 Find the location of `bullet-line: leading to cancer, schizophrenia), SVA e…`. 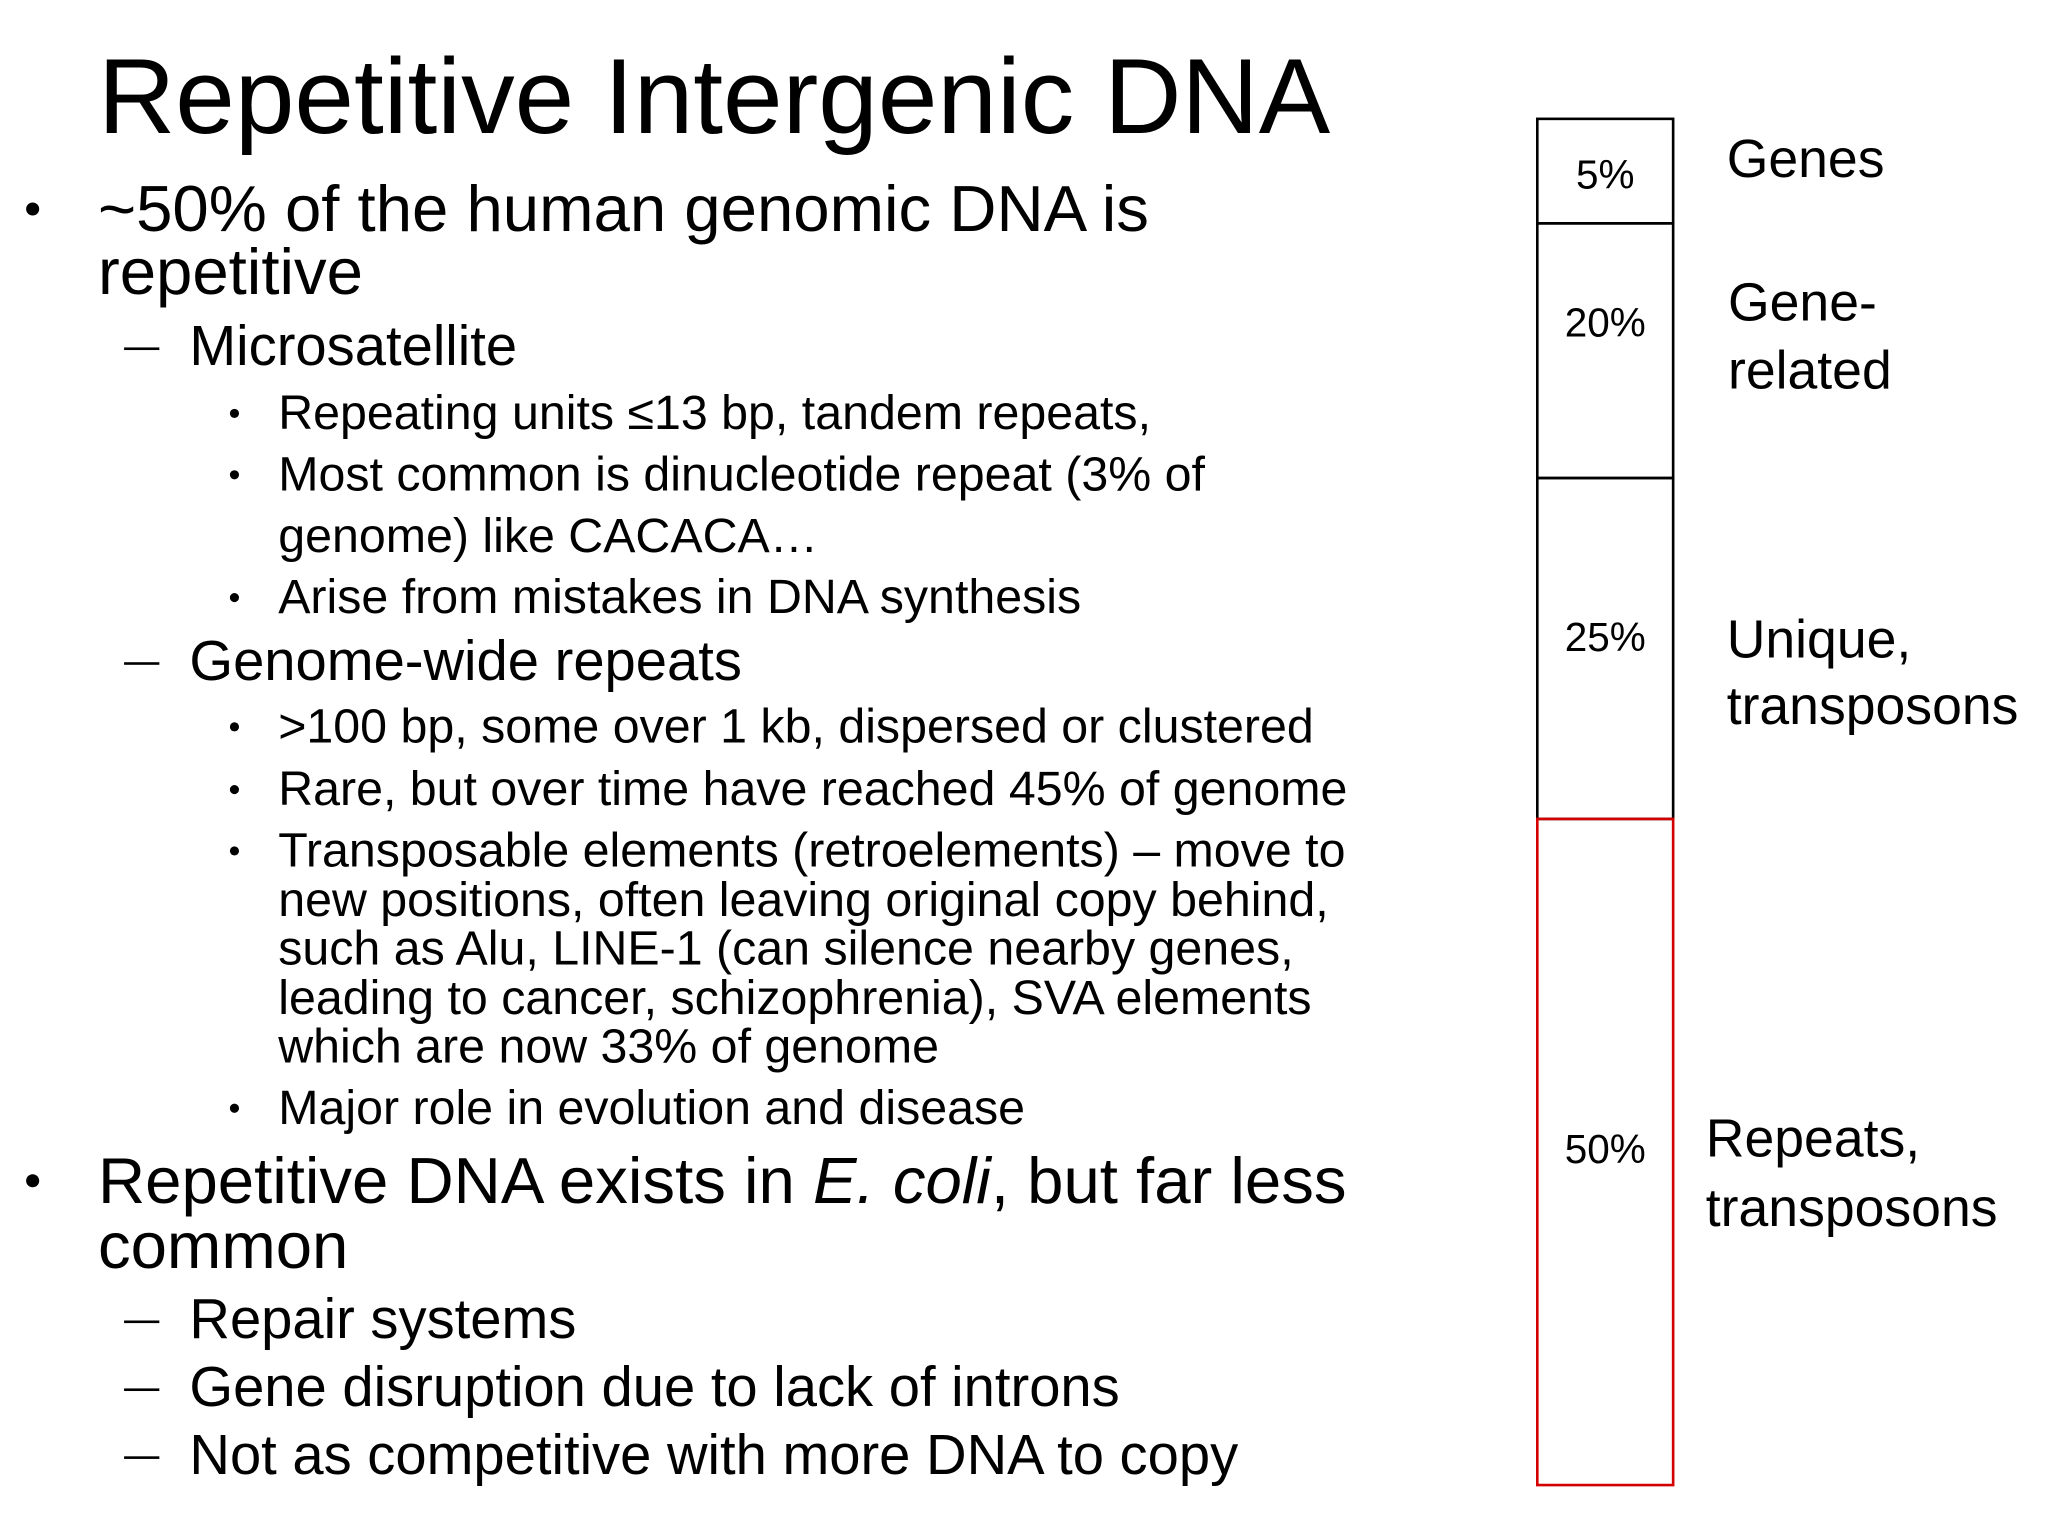

bullet-line: leading to cancer, schizophrenia), SVA e… is located at coordinates (795, 998).